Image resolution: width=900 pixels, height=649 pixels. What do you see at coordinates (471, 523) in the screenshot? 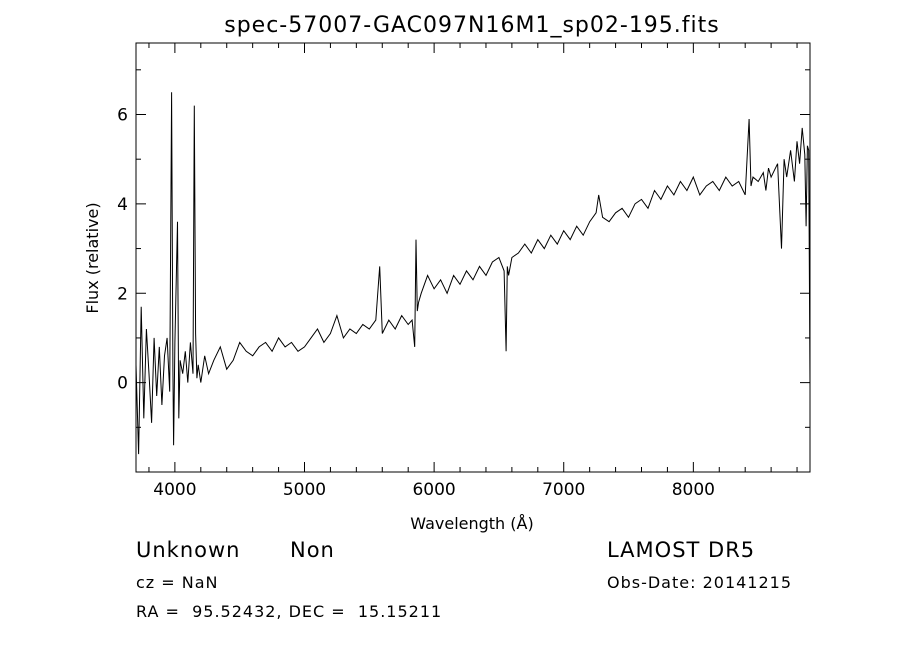
I see `x-axis-label: Wavelength (Å)` at bounding box center [471, 523].